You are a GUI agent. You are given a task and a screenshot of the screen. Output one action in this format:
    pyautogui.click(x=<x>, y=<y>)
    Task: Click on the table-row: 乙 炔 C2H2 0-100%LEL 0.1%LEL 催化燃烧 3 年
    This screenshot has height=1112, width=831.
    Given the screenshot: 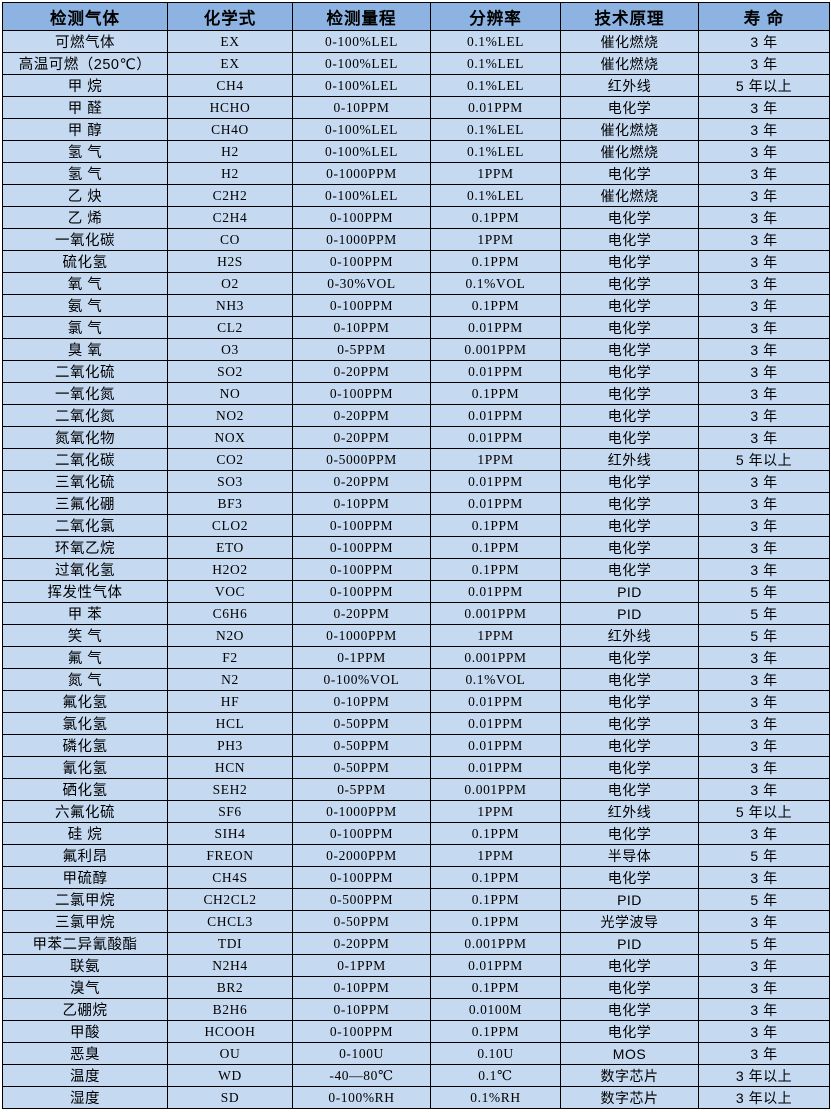 What is the action you would take?
    pyautogui.click(x=416, y=195)
    